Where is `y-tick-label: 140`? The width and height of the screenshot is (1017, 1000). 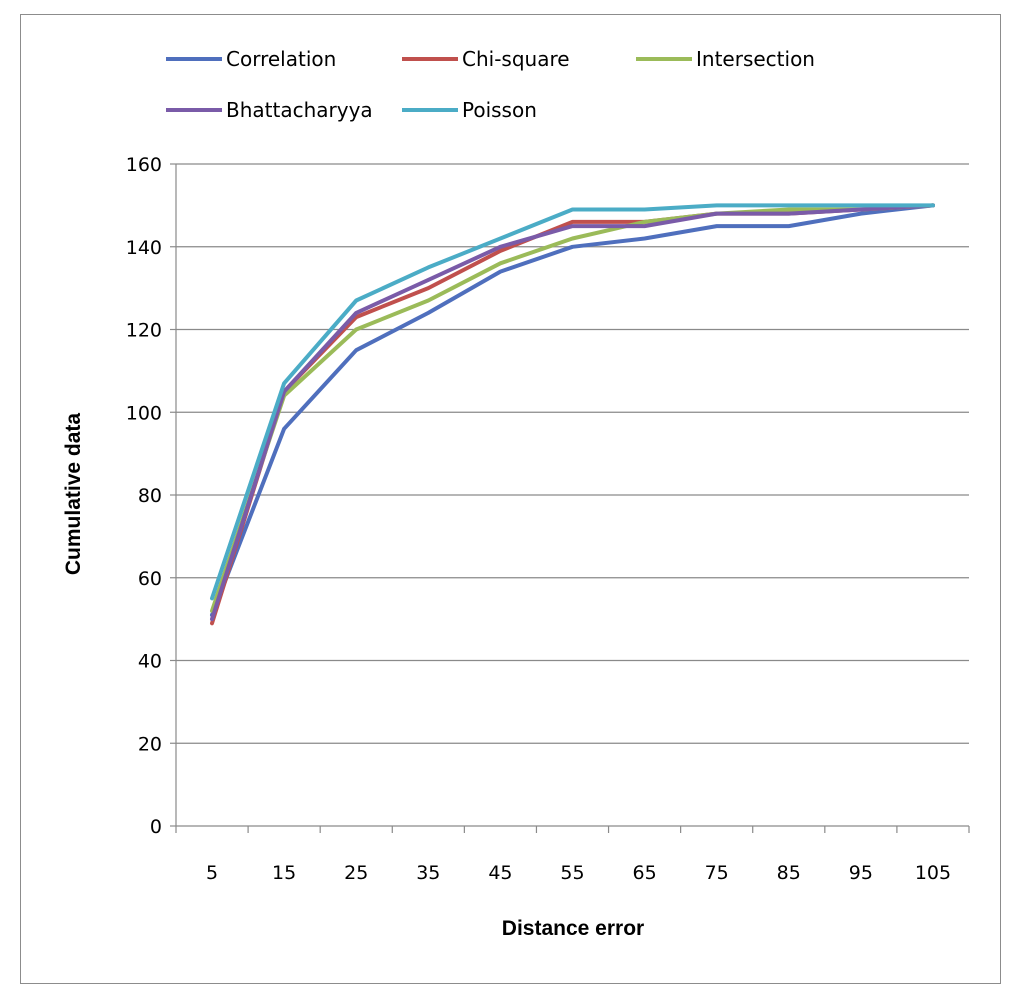 y-tick-label: 140 is located at coordinates (144, 248).